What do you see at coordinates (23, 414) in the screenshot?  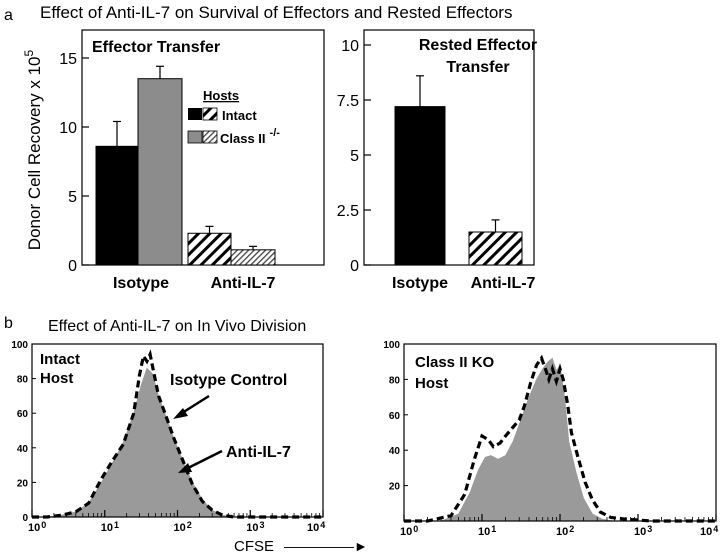 I see `intact-ytick-label-60: 60` at bounding box center [23, 414].